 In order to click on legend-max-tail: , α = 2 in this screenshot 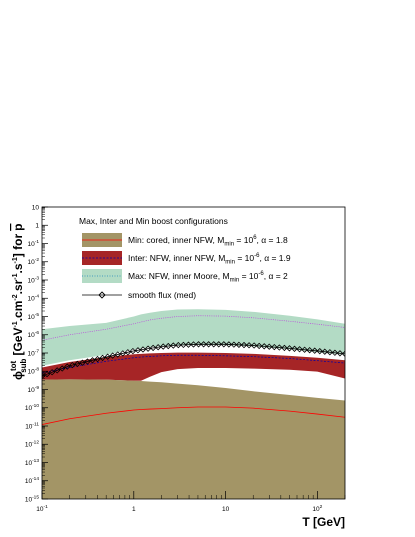, I will do `click(276, 276)`.